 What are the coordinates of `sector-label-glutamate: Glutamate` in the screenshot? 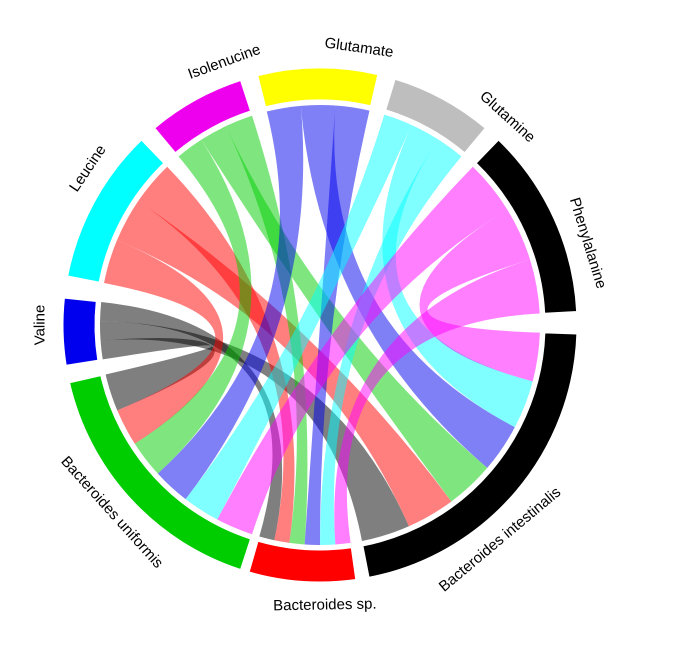 It's located at (359, 47).